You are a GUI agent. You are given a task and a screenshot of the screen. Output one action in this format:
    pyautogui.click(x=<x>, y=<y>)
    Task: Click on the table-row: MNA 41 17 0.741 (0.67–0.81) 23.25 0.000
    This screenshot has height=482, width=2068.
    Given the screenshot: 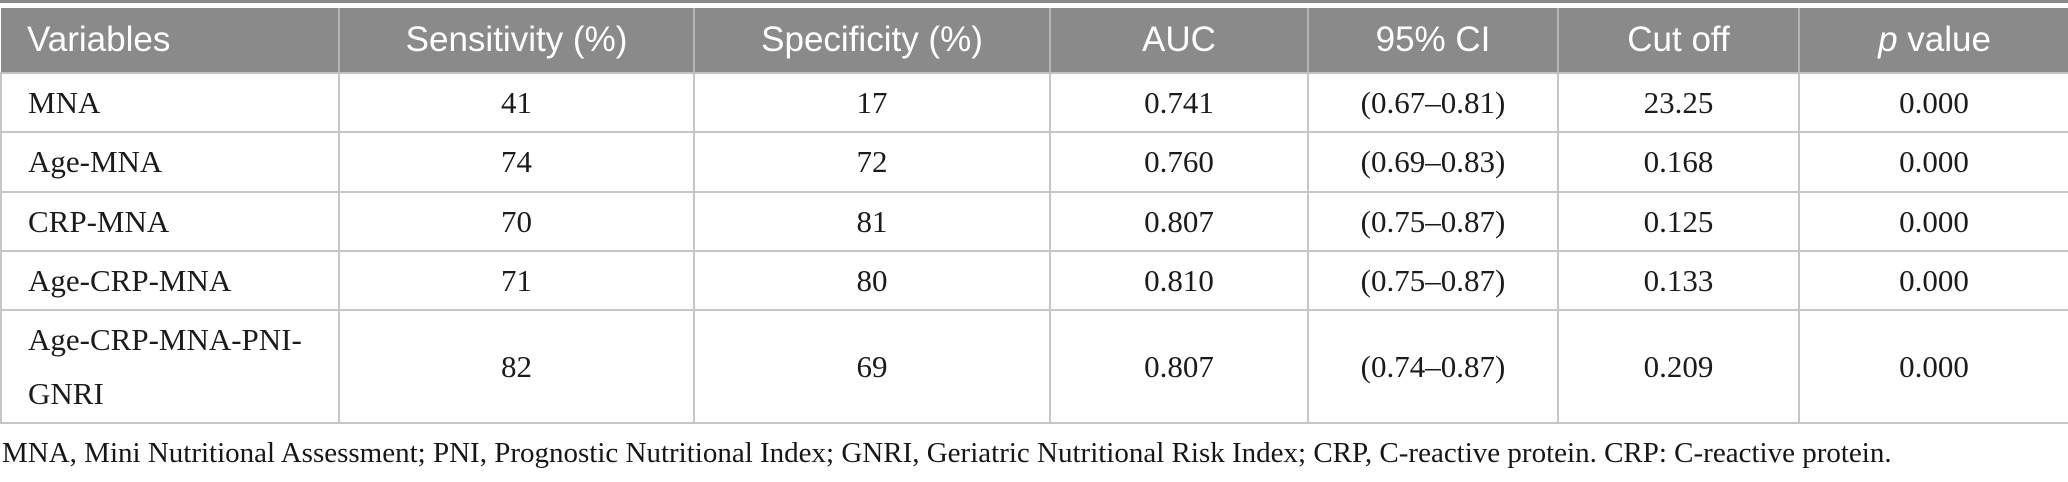 What is the action you would take?
    pyautogui.click(x=1034, y=102)
    